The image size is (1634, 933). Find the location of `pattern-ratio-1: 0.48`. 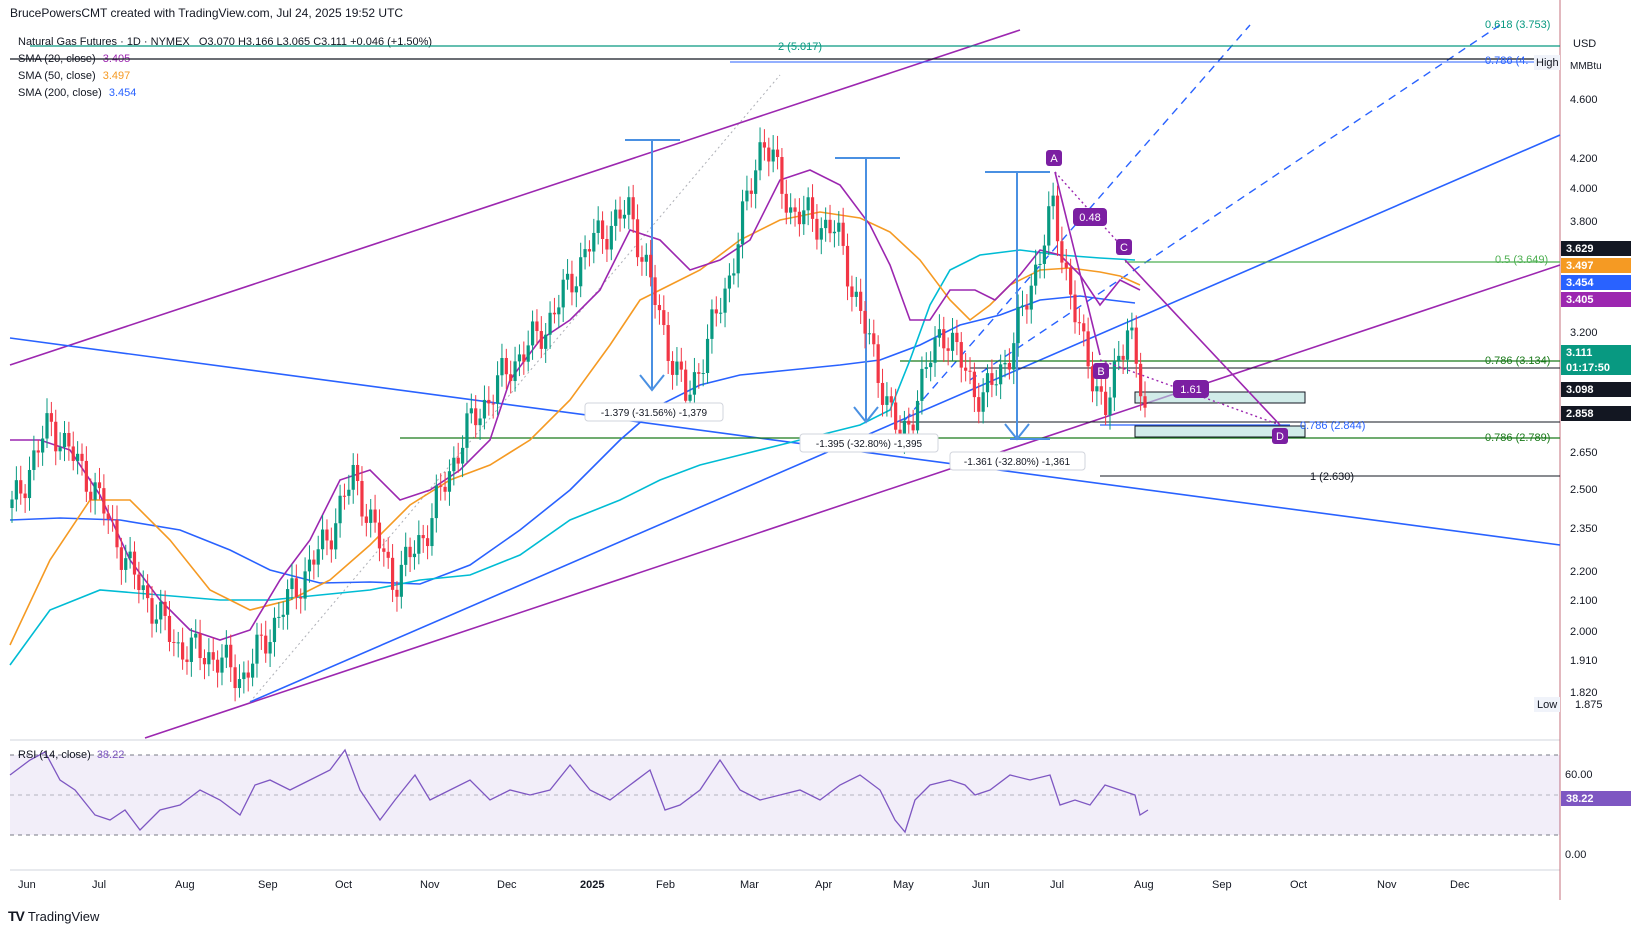

pattern-ratio-1: 0.48 is located at coordinates (1090, 217).